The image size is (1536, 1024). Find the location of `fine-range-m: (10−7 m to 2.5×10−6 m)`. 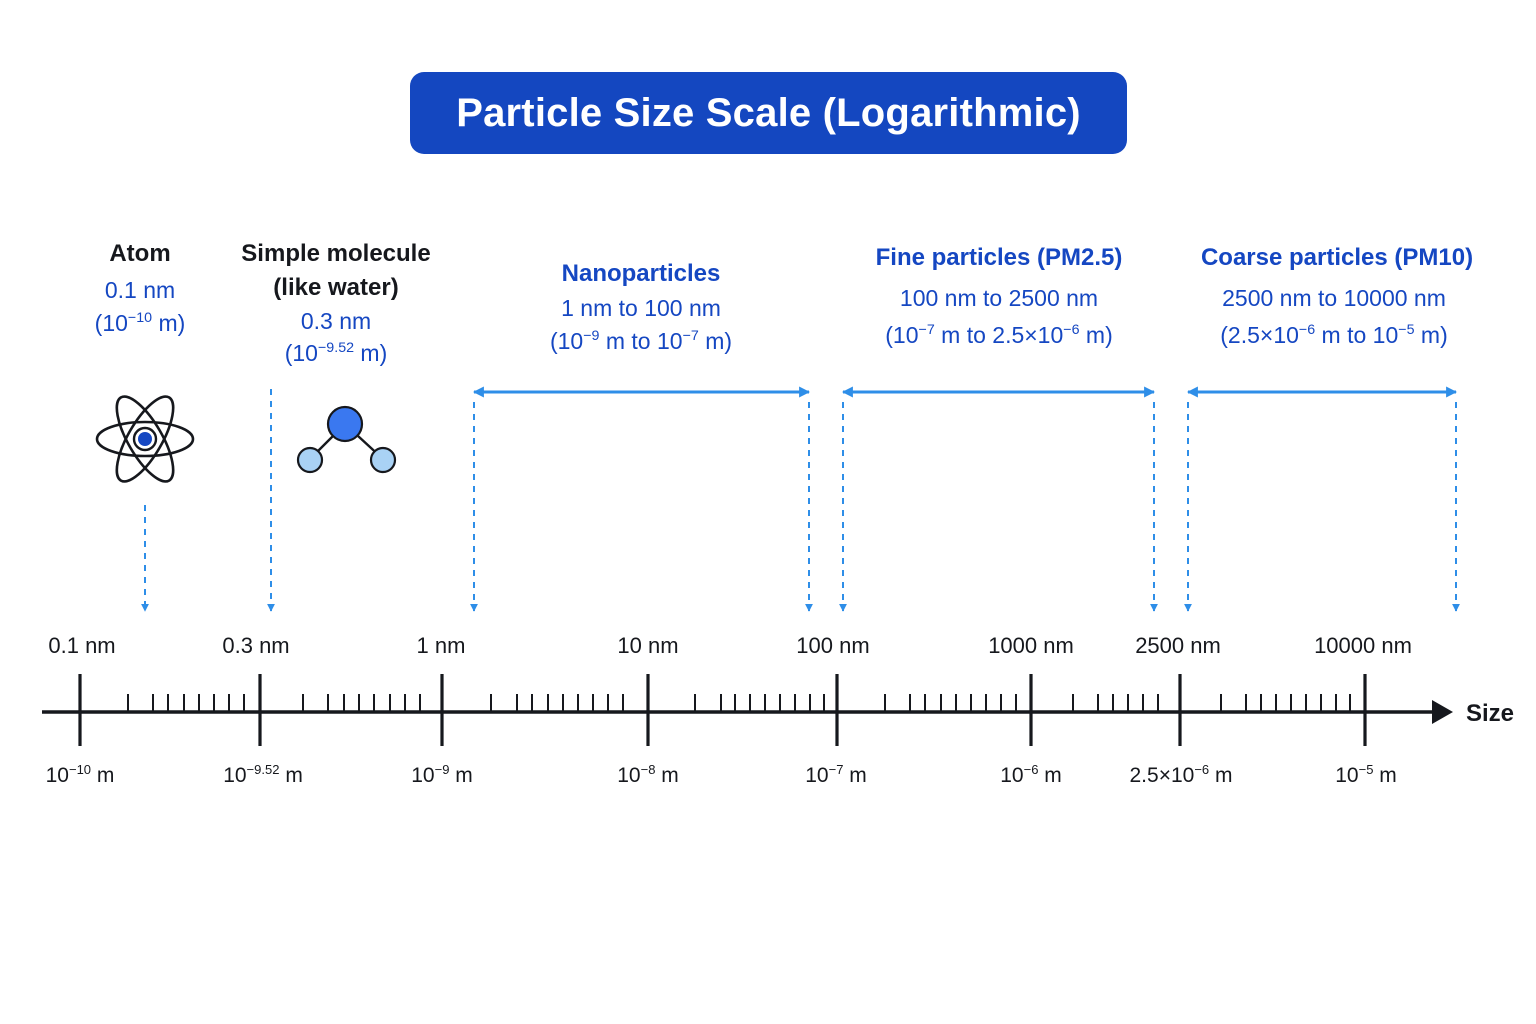

fine-range-m: (10−7 m to 2.5×10−6 m) is located at coordinates (999, 334).